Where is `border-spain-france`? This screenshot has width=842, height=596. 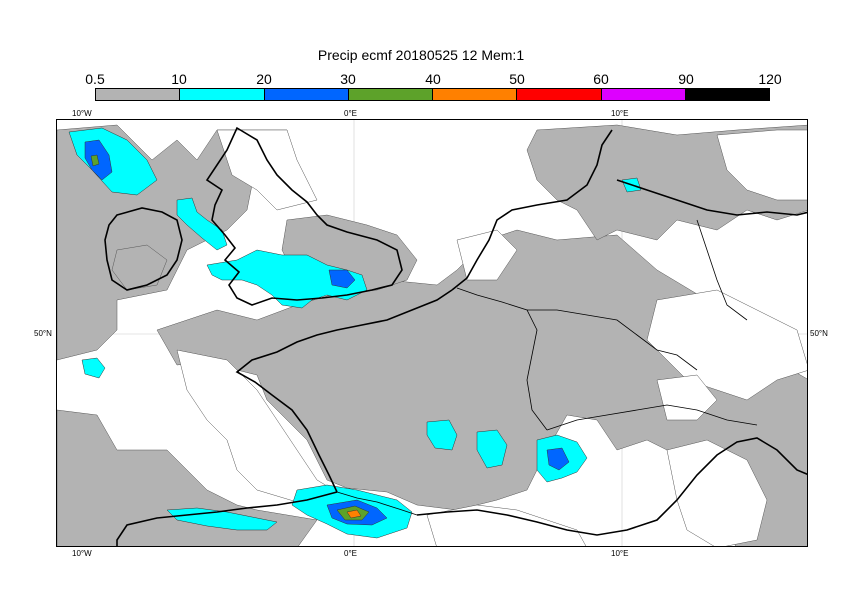
border-spain-france is located at coordinates (377, 503).